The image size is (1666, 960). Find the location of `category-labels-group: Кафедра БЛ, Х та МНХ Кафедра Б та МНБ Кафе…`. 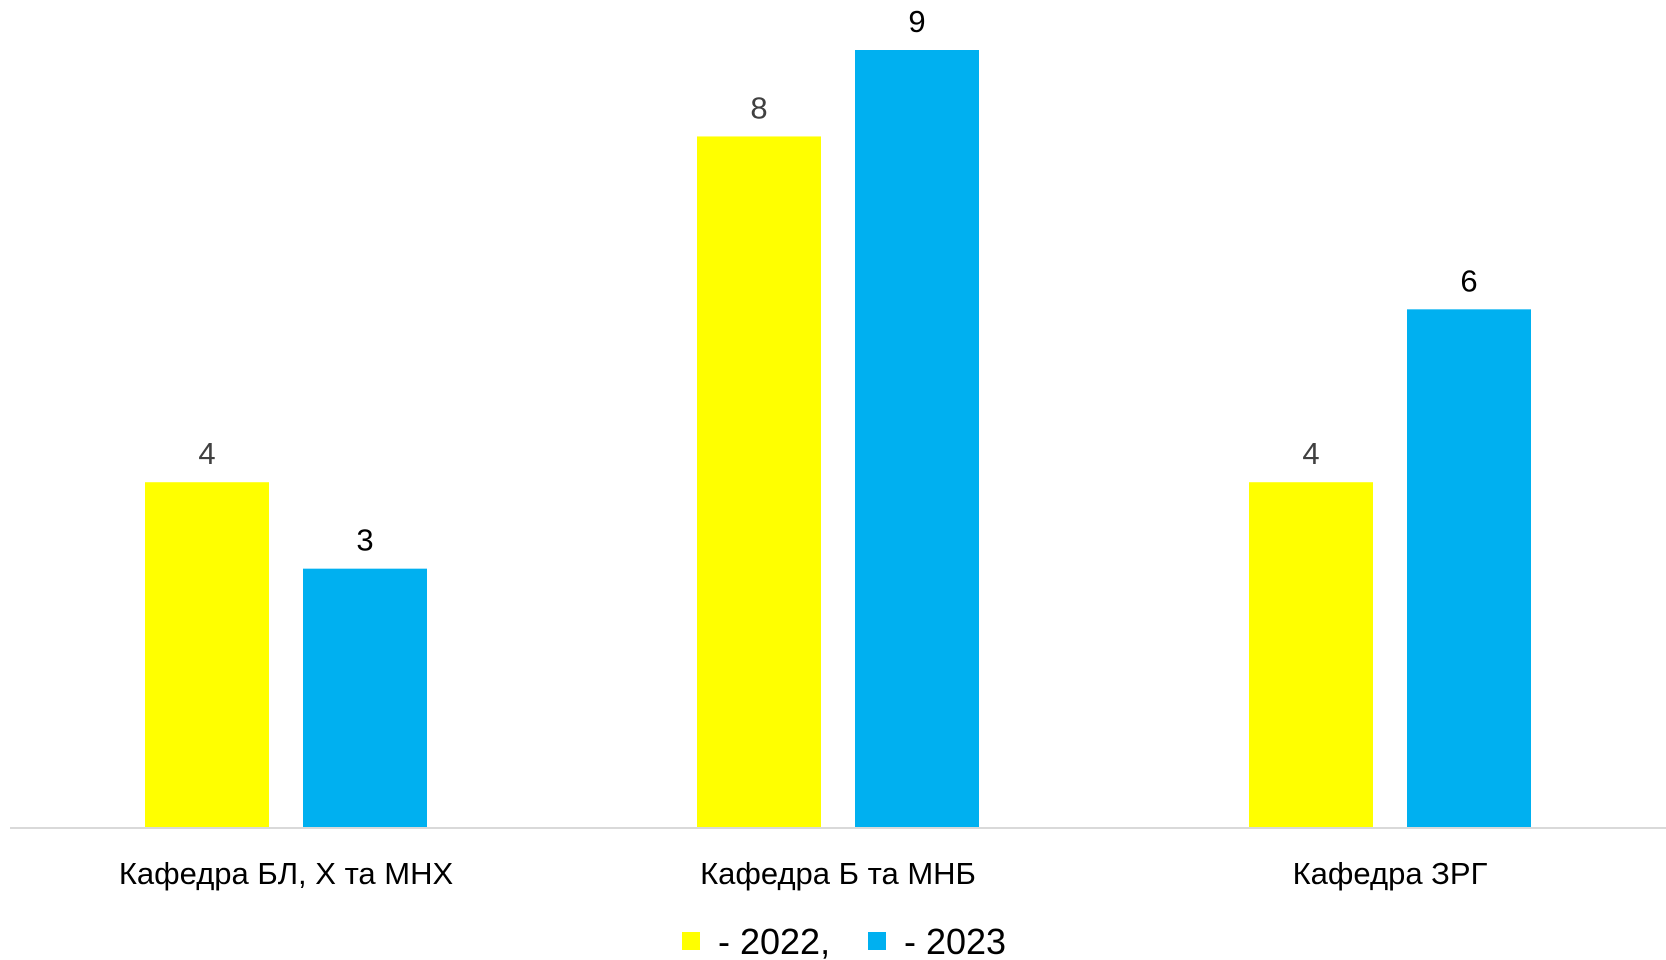

category-labels-group: Кафедра БЛ, Х та МНХ Кафедра Б та МНБ Кафе… is located at coordinates (803, 873).